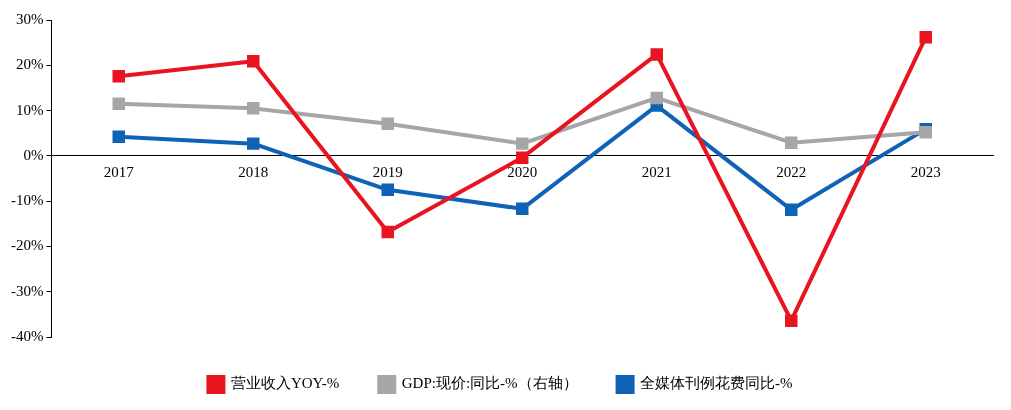 Image resolution: width=1011 pixels, height=410 pixels. I want to click on y-tick-label: -40%, so click(27, 335).